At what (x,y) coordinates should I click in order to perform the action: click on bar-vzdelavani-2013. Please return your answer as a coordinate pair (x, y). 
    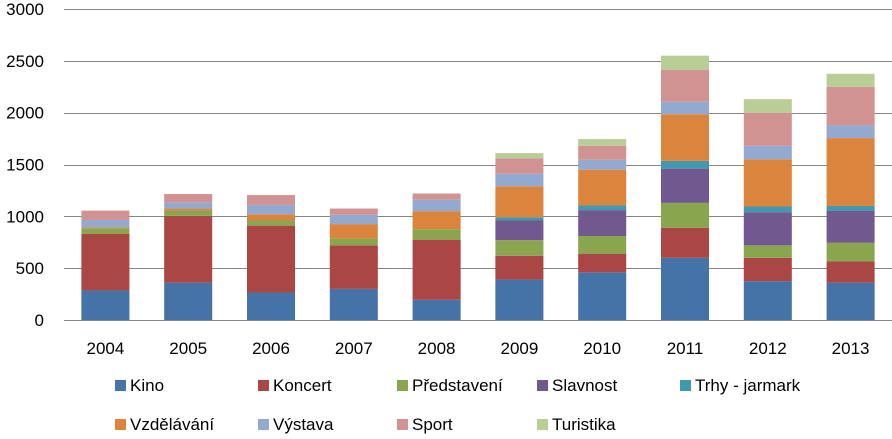
    Looking at the image, I should click on (850, 172).